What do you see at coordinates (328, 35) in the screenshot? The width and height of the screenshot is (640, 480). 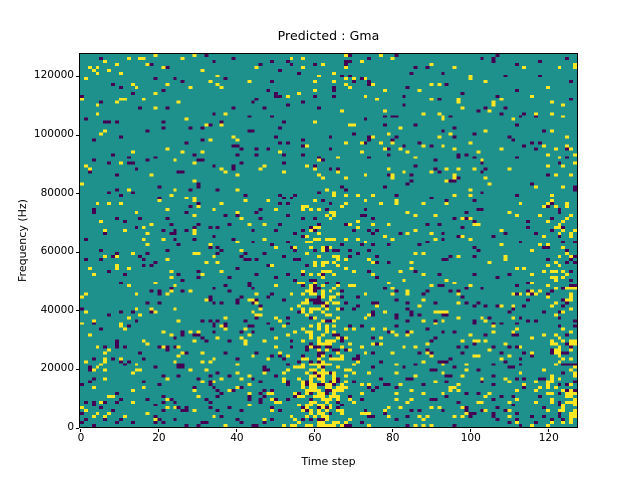 I see `page-title: Predicted : Gma` at bounding box center [328, 35].